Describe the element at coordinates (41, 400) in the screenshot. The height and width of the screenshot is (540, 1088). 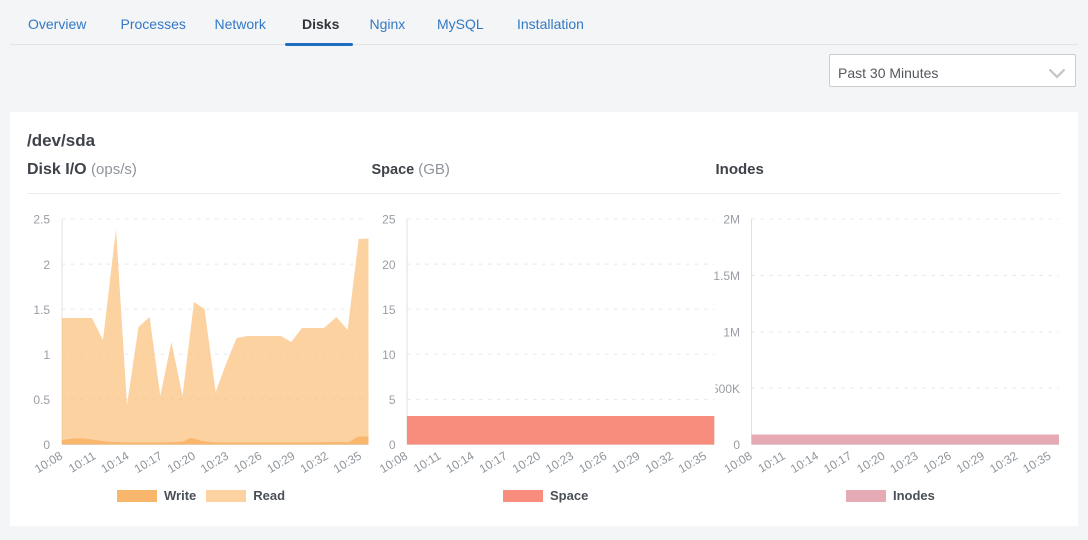
I see `svg-text: 0.5` at that location.